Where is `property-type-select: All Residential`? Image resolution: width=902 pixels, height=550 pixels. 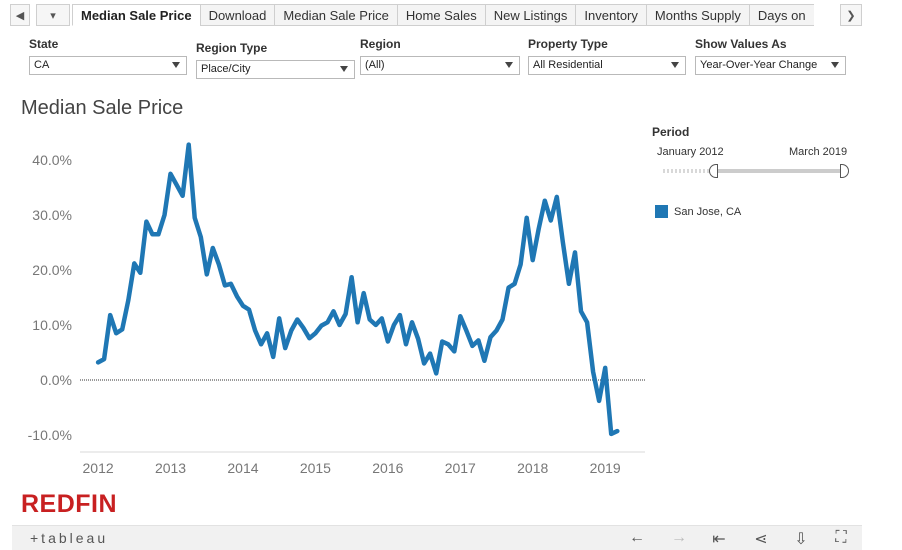 property-type-select: All Residential is located at coordinates (607, 65).